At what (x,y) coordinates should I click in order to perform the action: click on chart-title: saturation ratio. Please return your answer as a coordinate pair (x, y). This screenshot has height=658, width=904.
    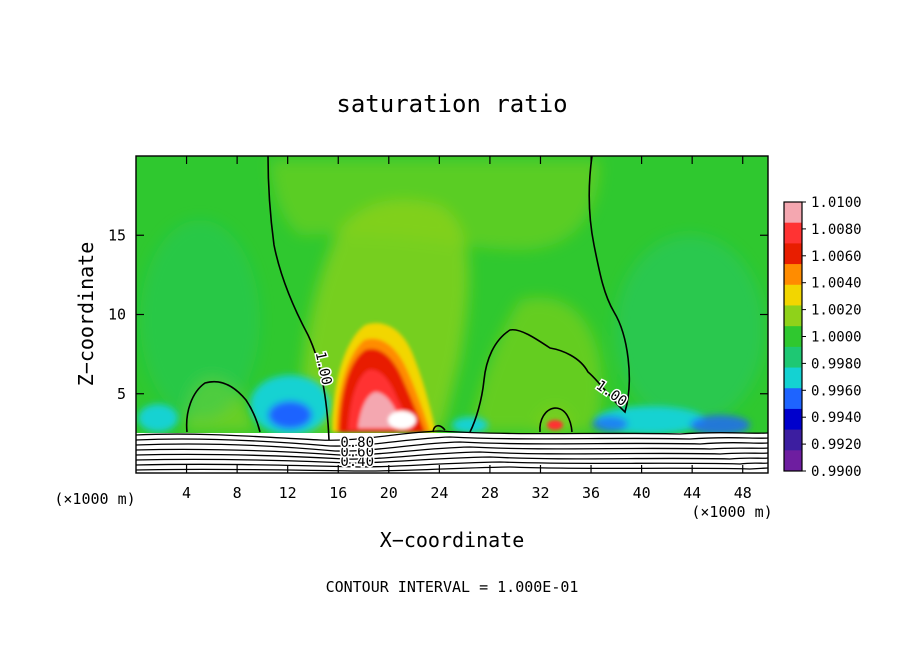
    Looking at the image, I should click on (451, 104).